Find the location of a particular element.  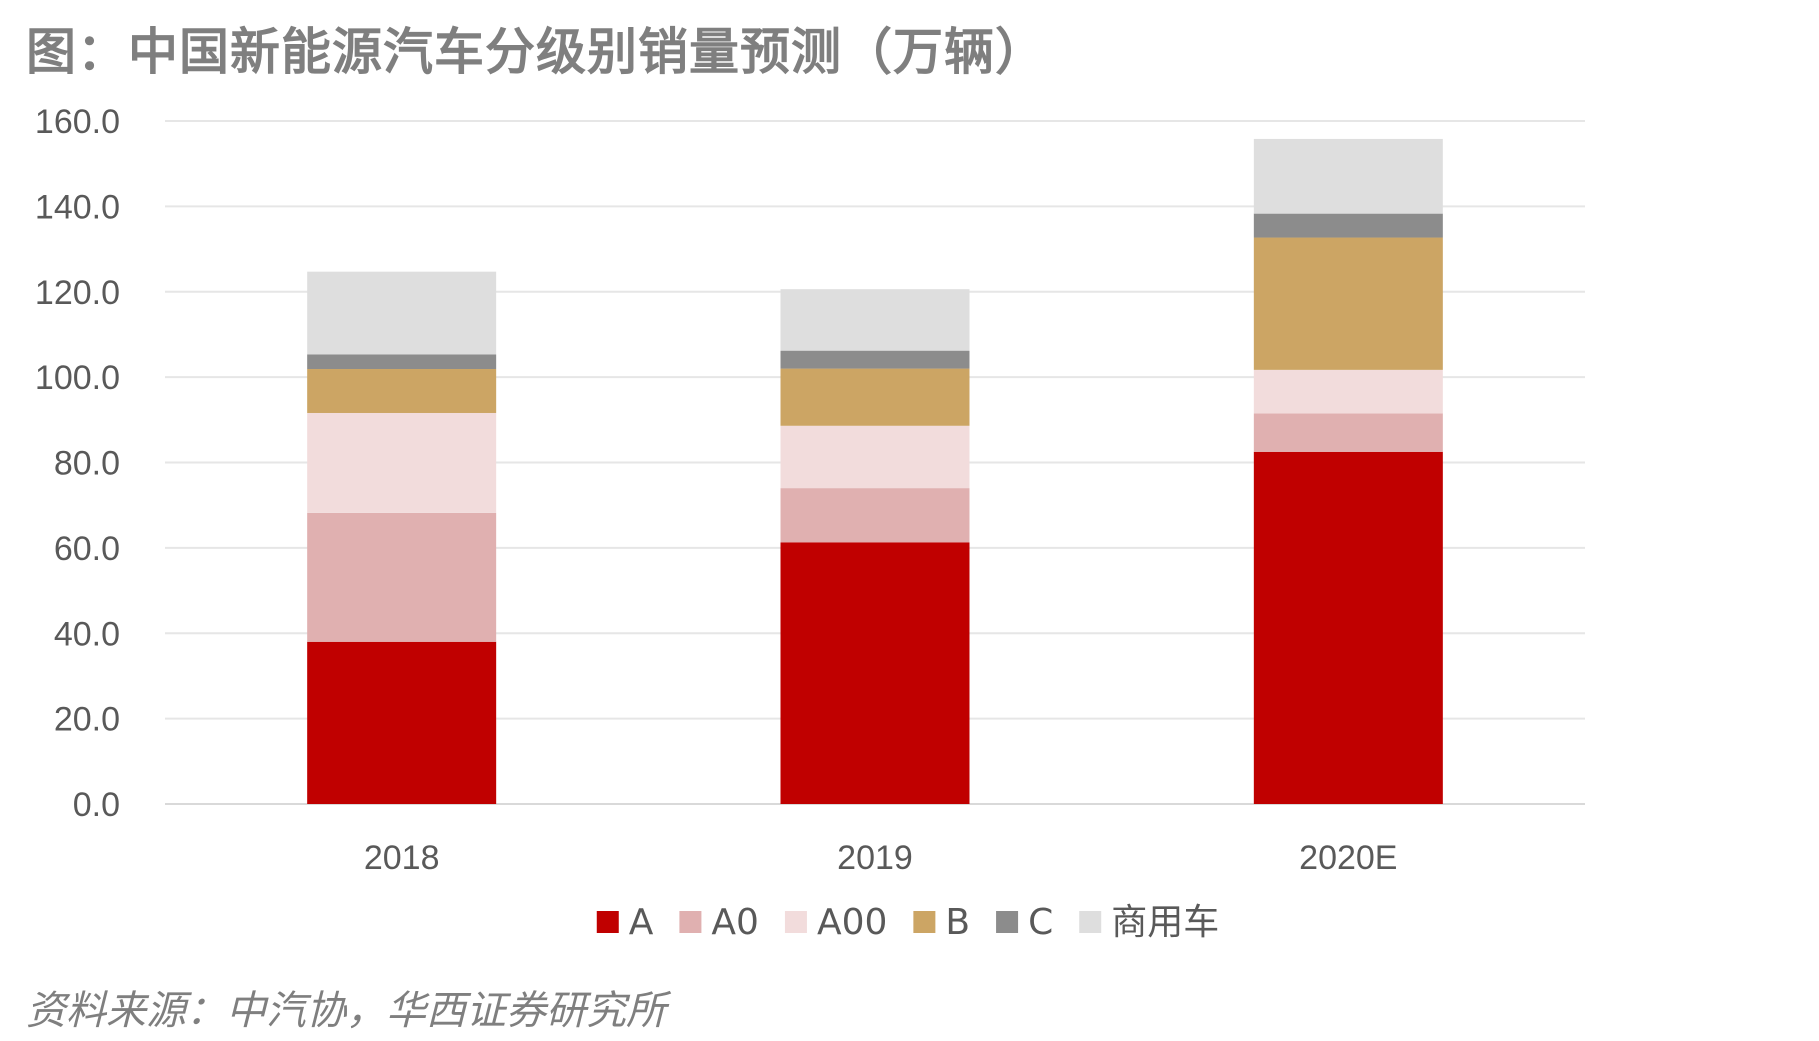

legend-label: A0 is located at coordinates (735, 922).